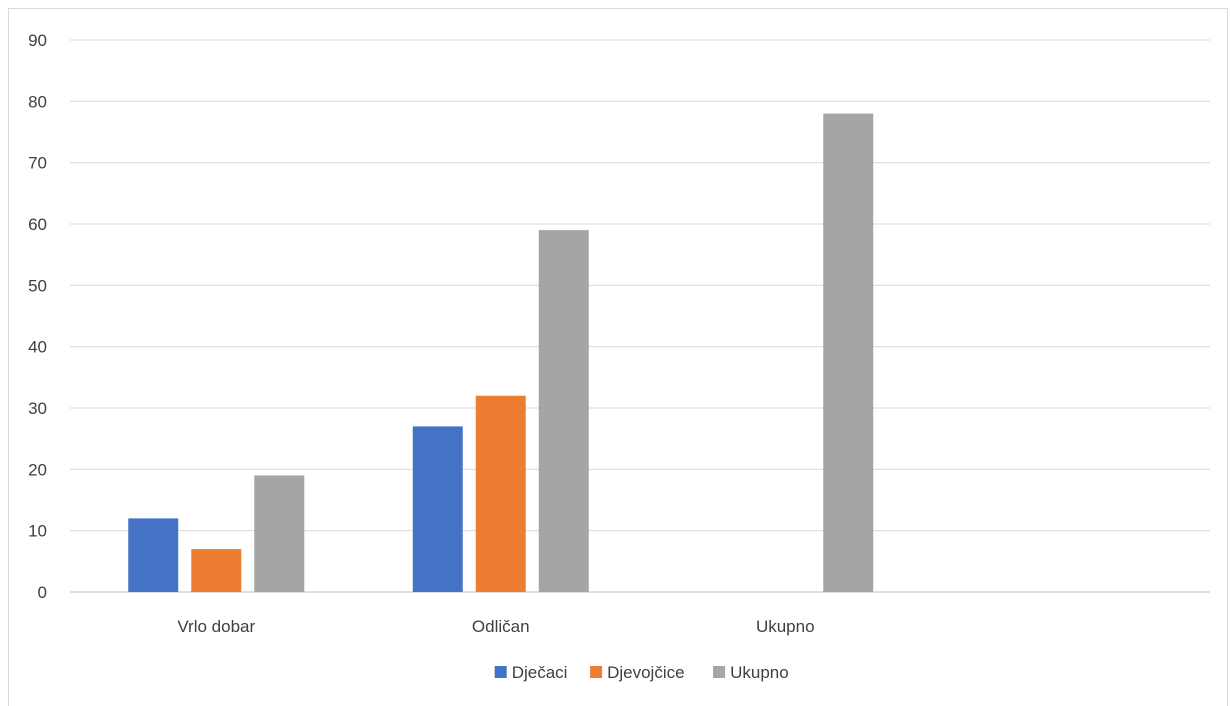 The height and width of the screenshot is (706, 1231). I want to click on y-tick-label: 30, so click(37, 408).